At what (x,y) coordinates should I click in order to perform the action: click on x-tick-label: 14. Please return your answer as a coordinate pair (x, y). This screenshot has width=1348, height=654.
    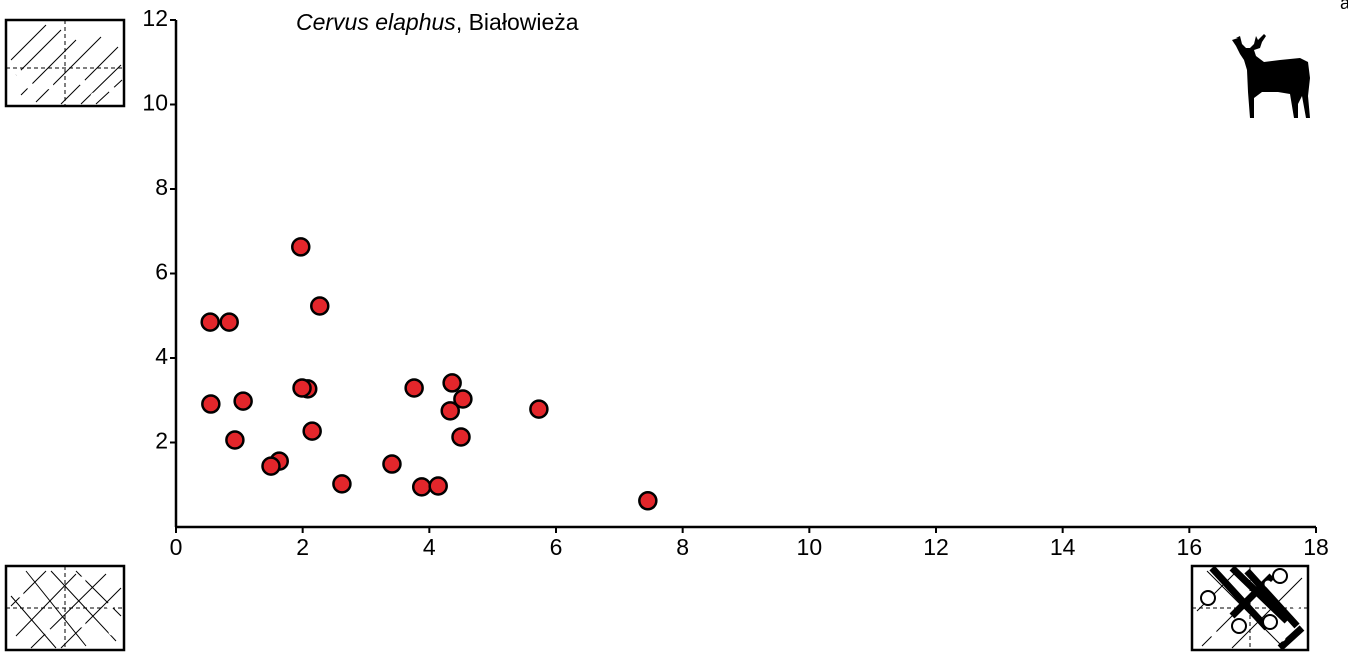
    Looking at the image, I should click on (1063, 547).